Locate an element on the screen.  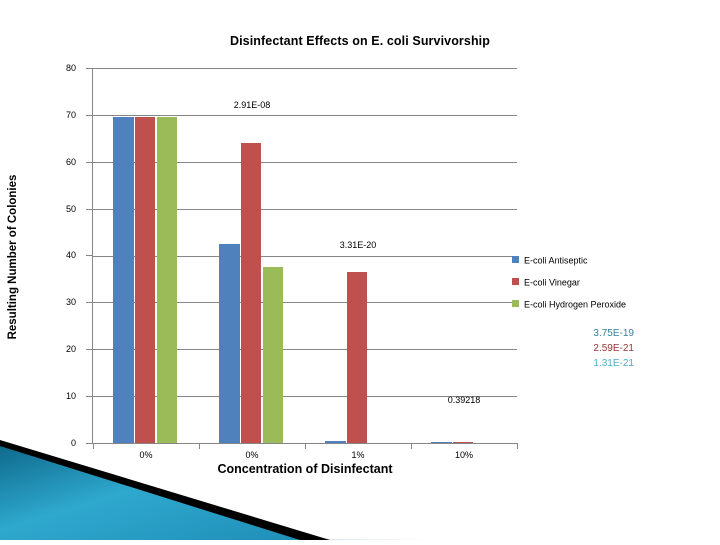
pvalue-label: 2.59E-21 is located at coordinates (613, 348).